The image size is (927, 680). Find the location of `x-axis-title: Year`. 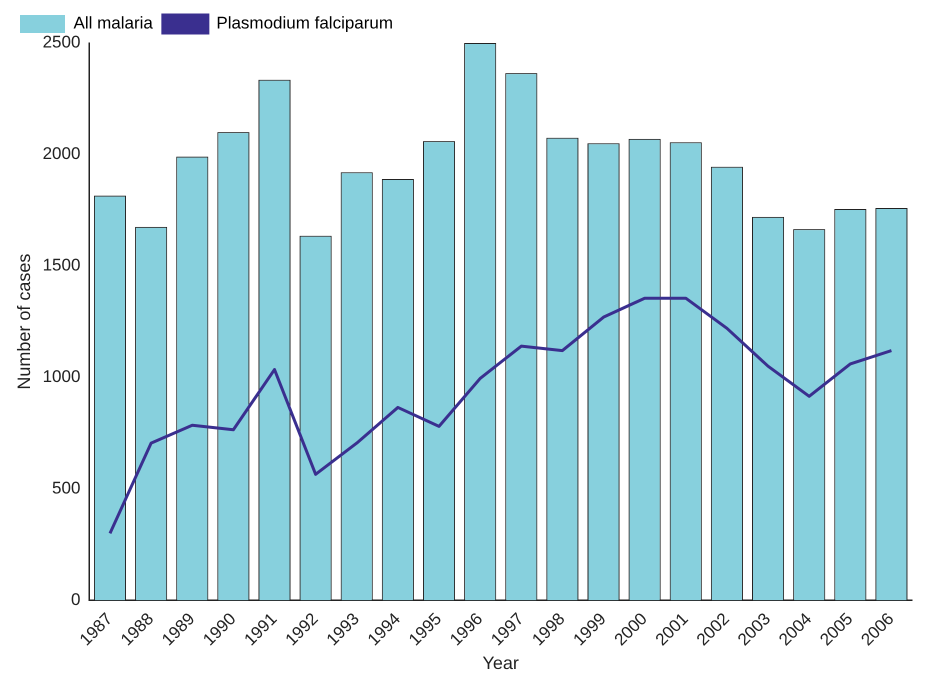

x-axis-title: Year is located at coordinates (500, 663).